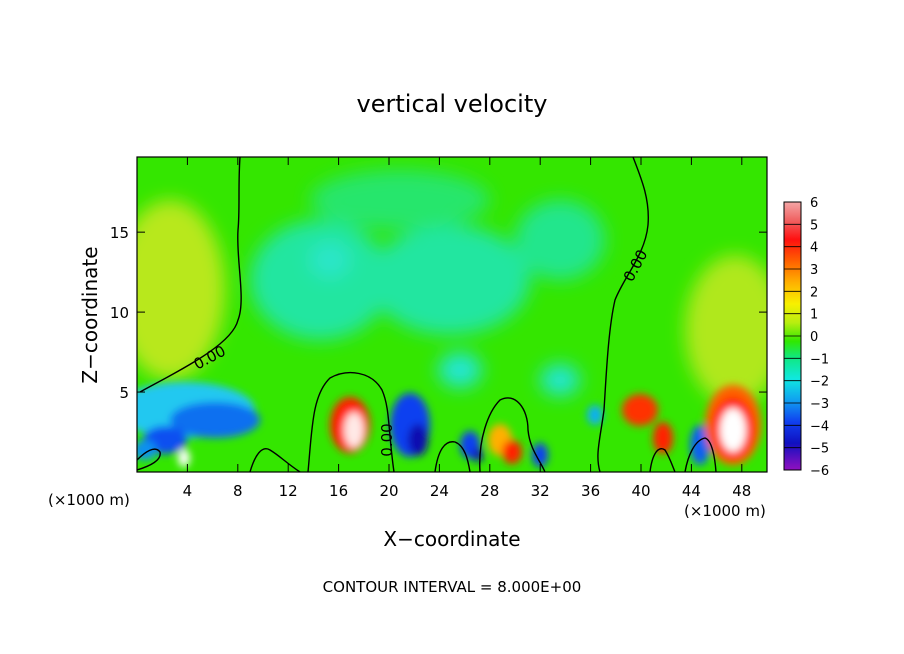 Image resolution: width=904 pixels, height=654 pixels. I want to click on x-axis-label: X−coordinate, so click(451, 539).